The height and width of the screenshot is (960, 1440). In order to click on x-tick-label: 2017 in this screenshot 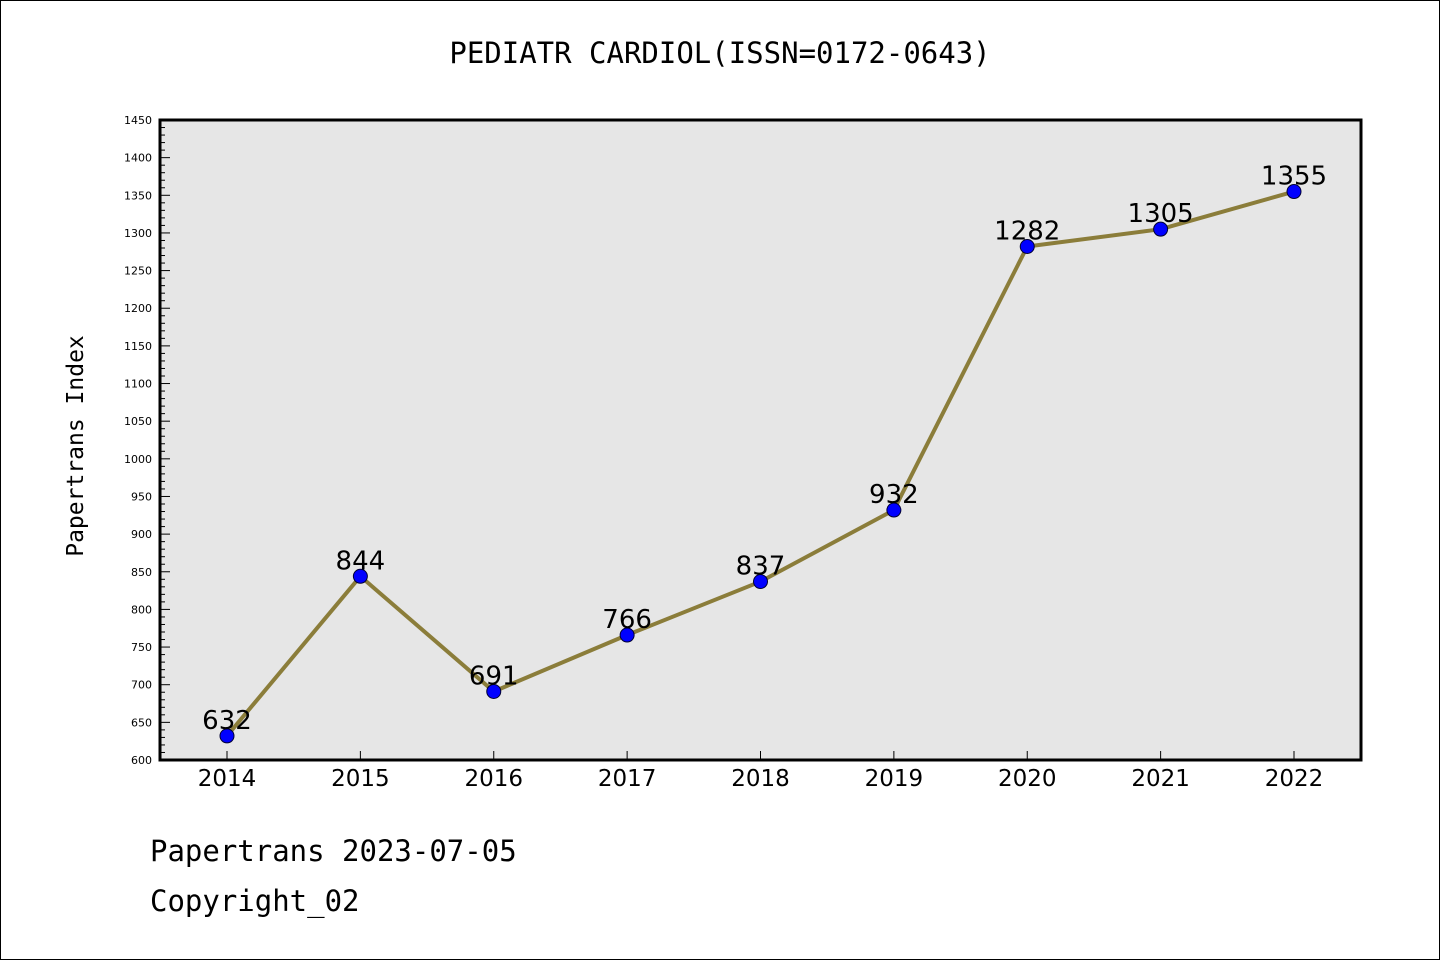, I will do `click(627, 779)`.